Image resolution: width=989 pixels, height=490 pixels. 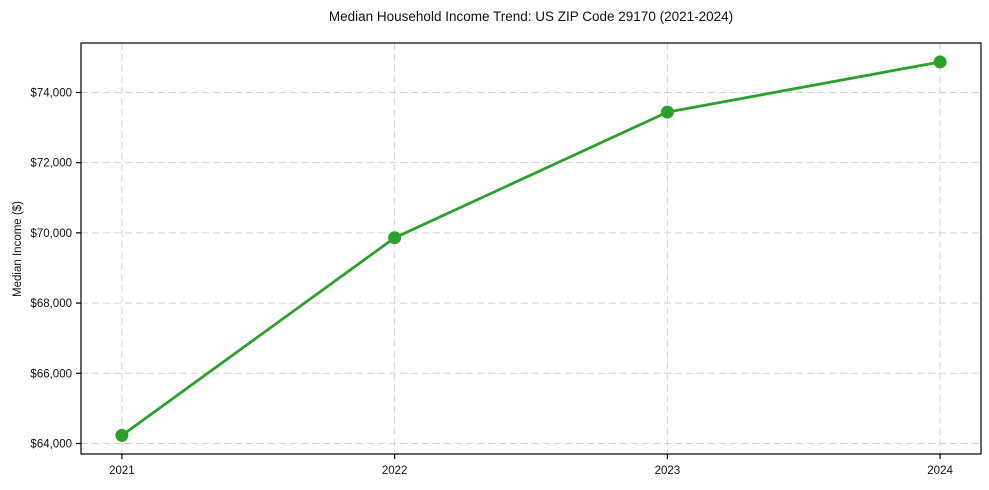 What do you see at coordinates (667, 112) in the screenshot?
I see `data-point-2023` at bounding box center [667, 112].